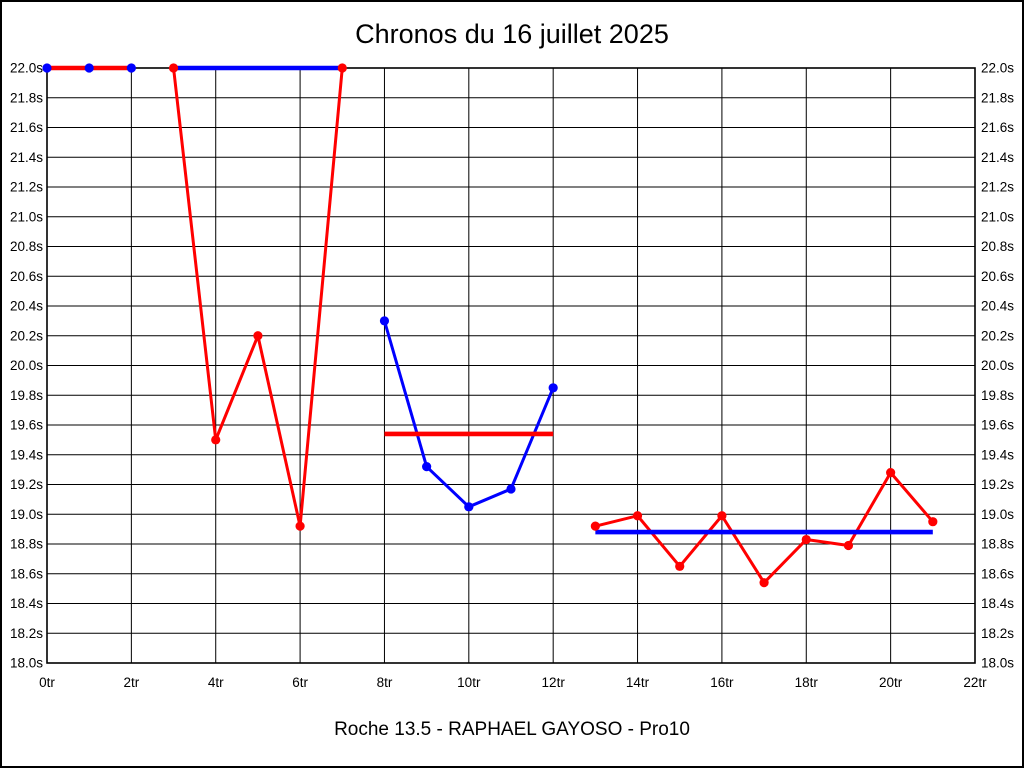 The height and width of the screenshot is (768, 1024). What do you see at coordinates (997, 514) in the screenshot?
I see `y-tick-label-right: 19.0s` at bounding box center [997, 514].